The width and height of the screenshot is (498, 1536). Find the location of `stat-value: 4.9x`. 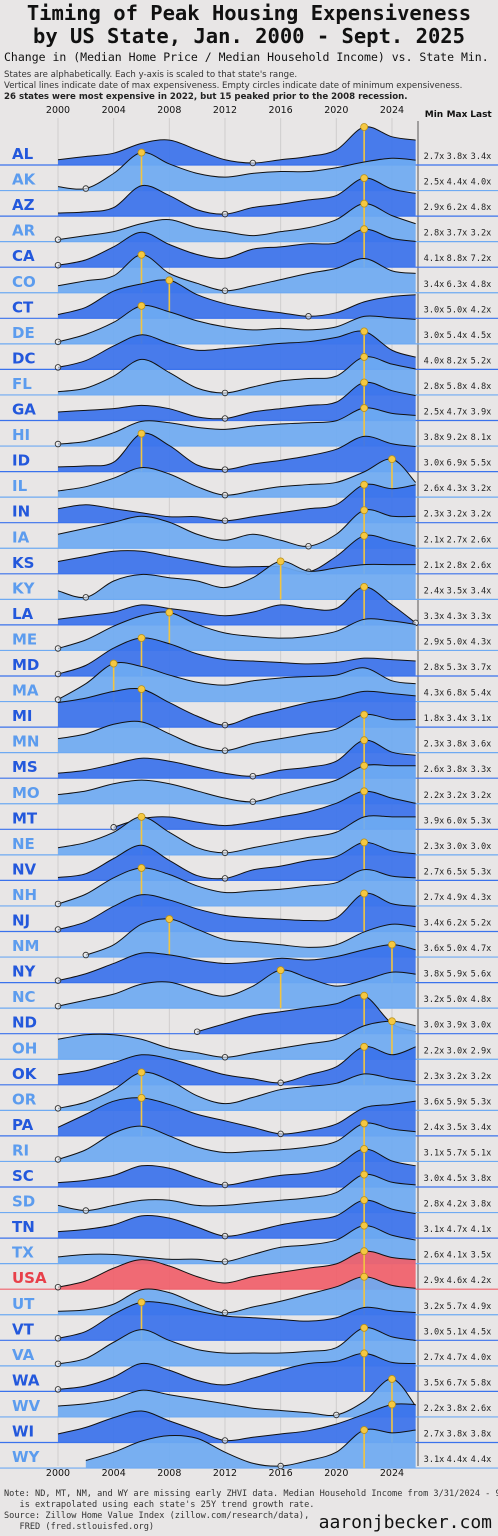

stat-value: 4.9x is located at coordinates (481, 1307).